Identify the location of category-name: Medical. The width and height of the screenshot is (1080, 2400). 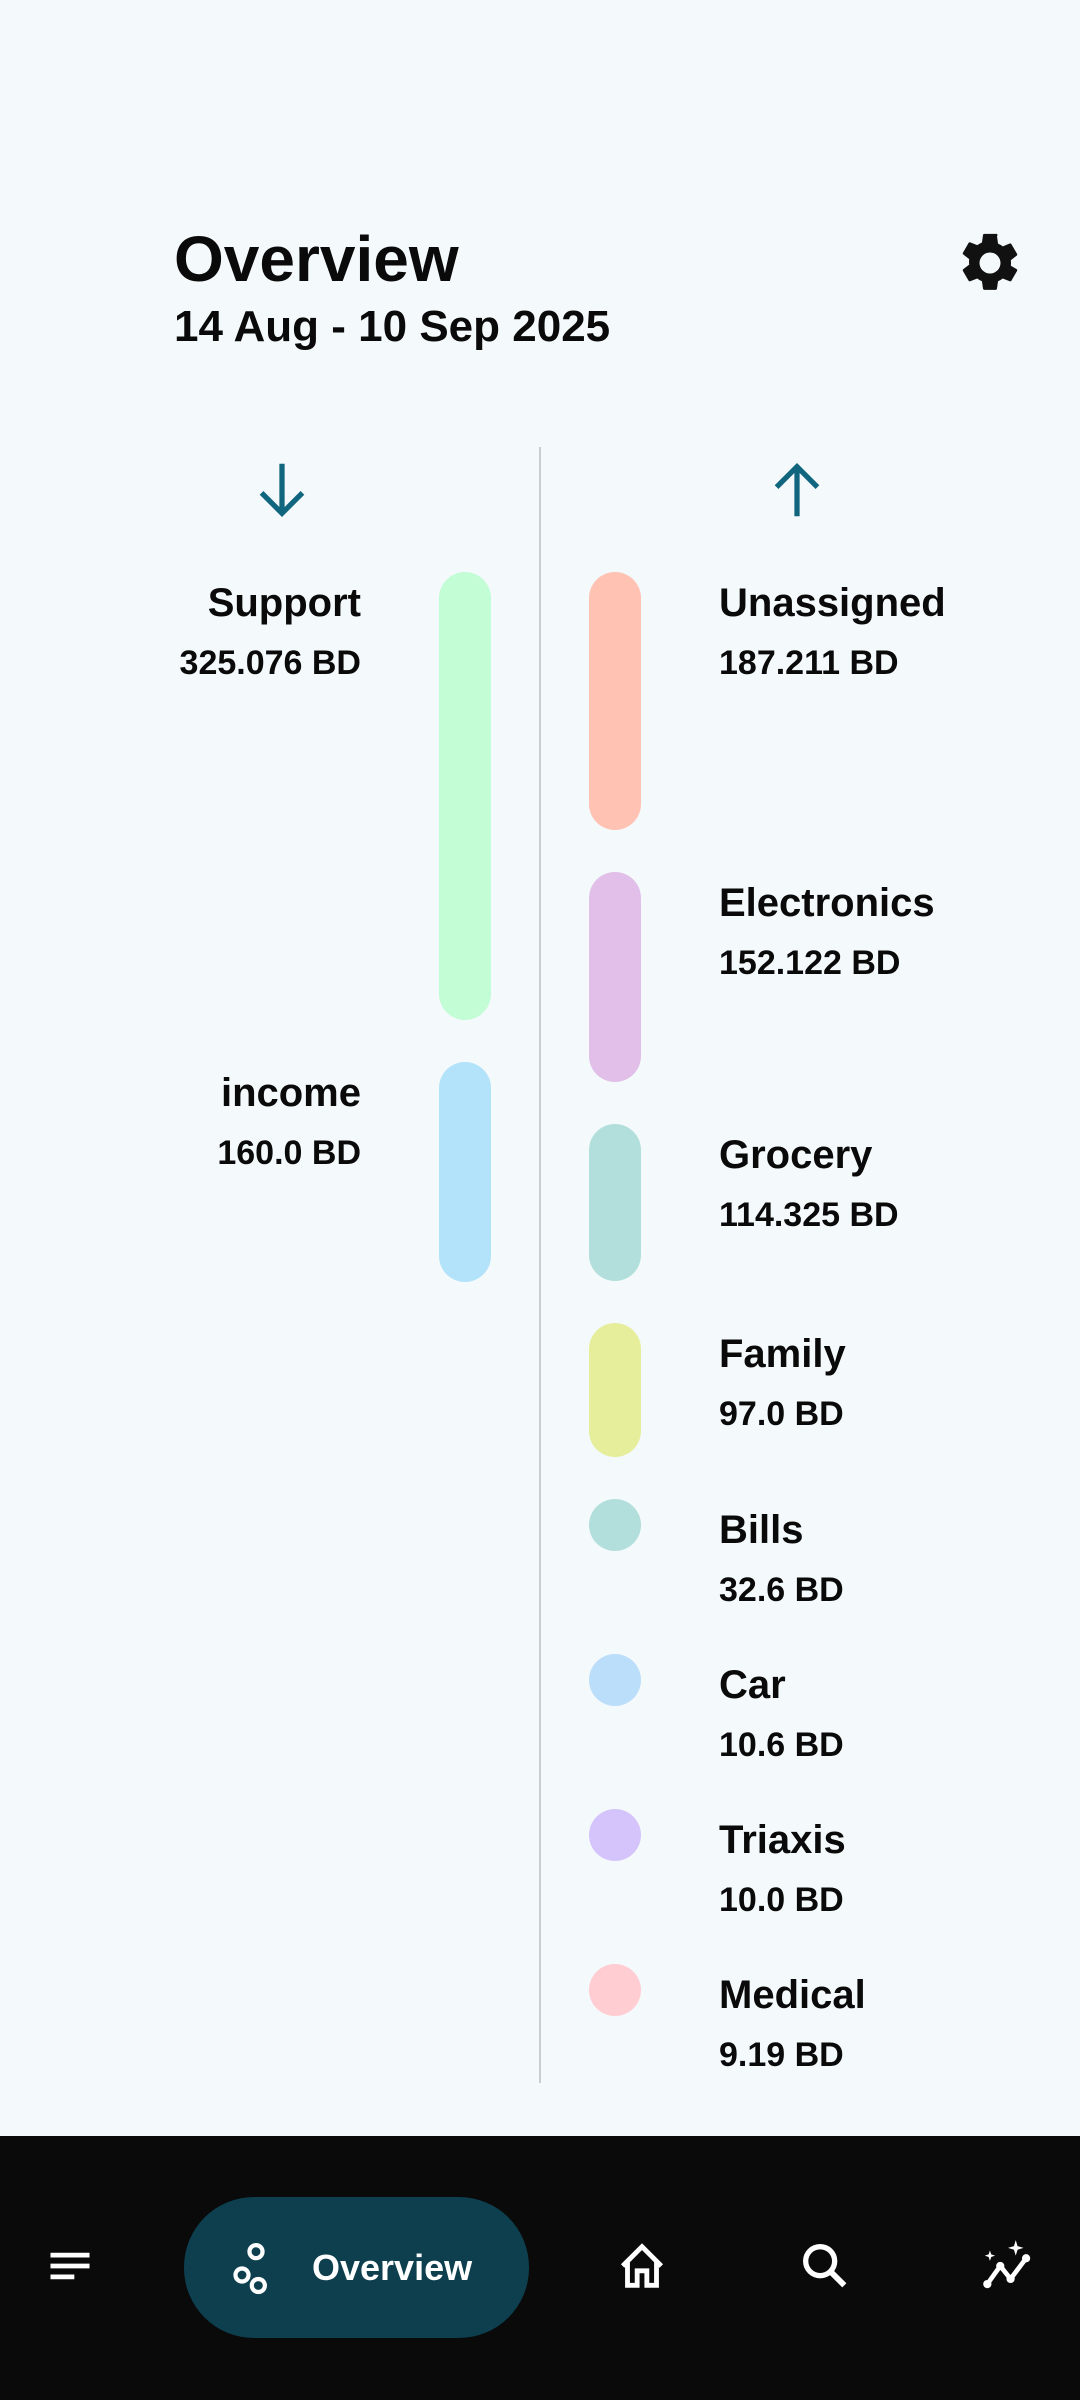
(792, 1994).